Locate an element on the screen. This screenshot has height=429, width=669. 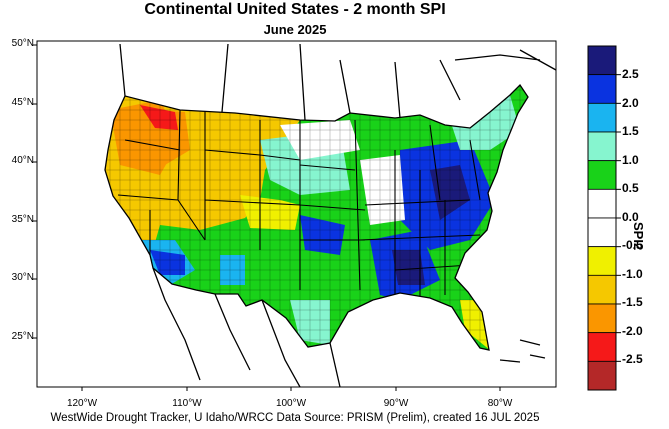
colorbar-tick-label: 0.5 is located at coordinates (630, 188).